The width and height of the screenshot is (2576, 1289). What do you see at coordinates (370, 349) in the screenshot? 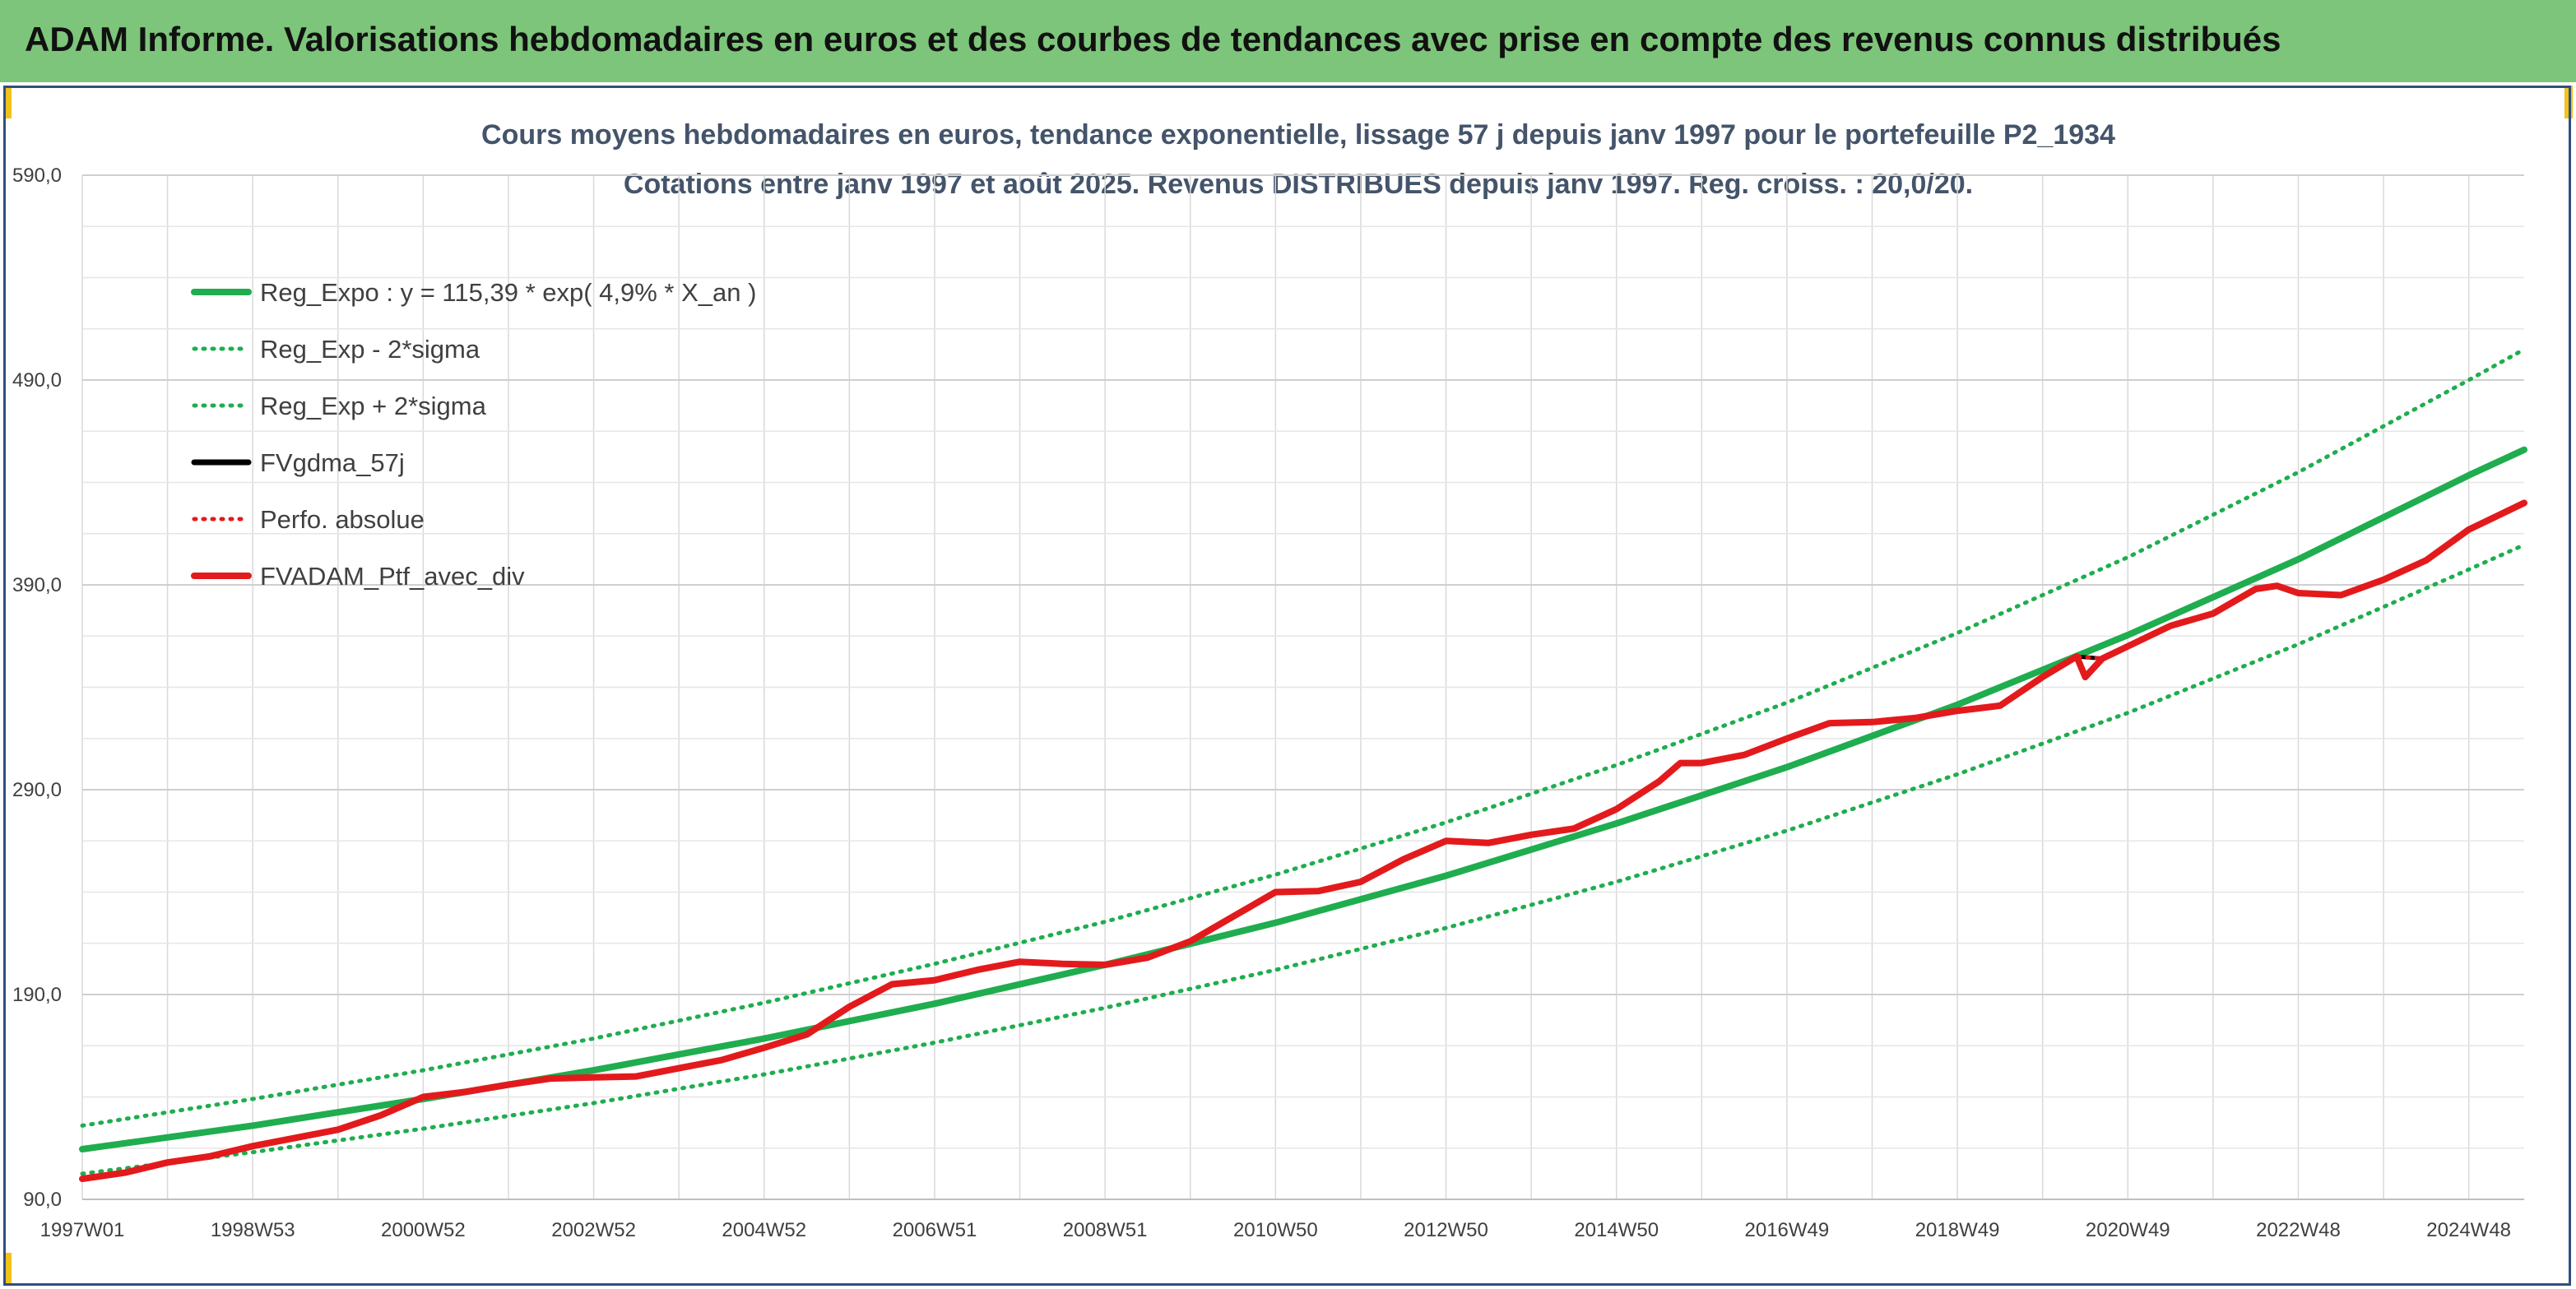
I see `legend-label: Reg_Exp - 2*sigma` at bounding box center [370, 349].